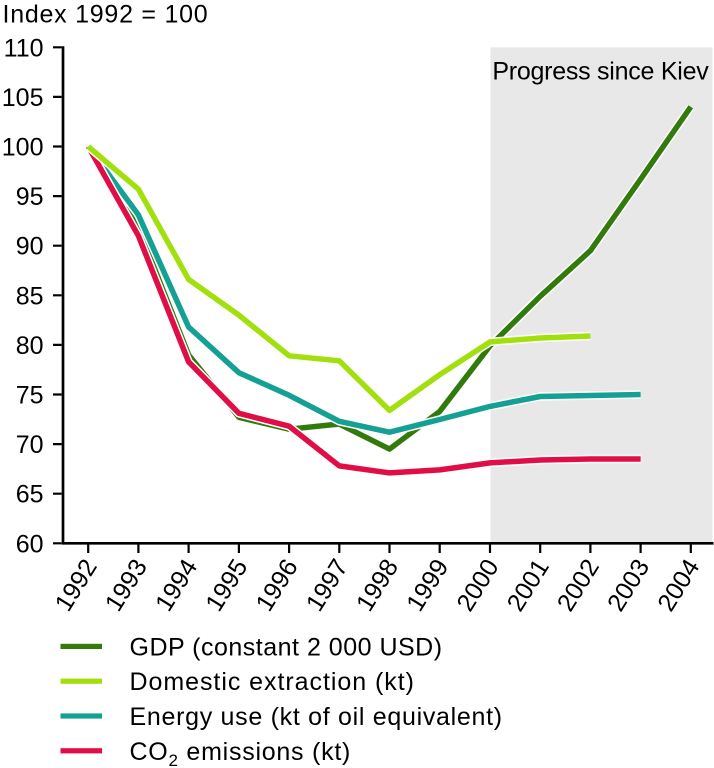  I want to click on svg-text: 100, so click(23, 148).